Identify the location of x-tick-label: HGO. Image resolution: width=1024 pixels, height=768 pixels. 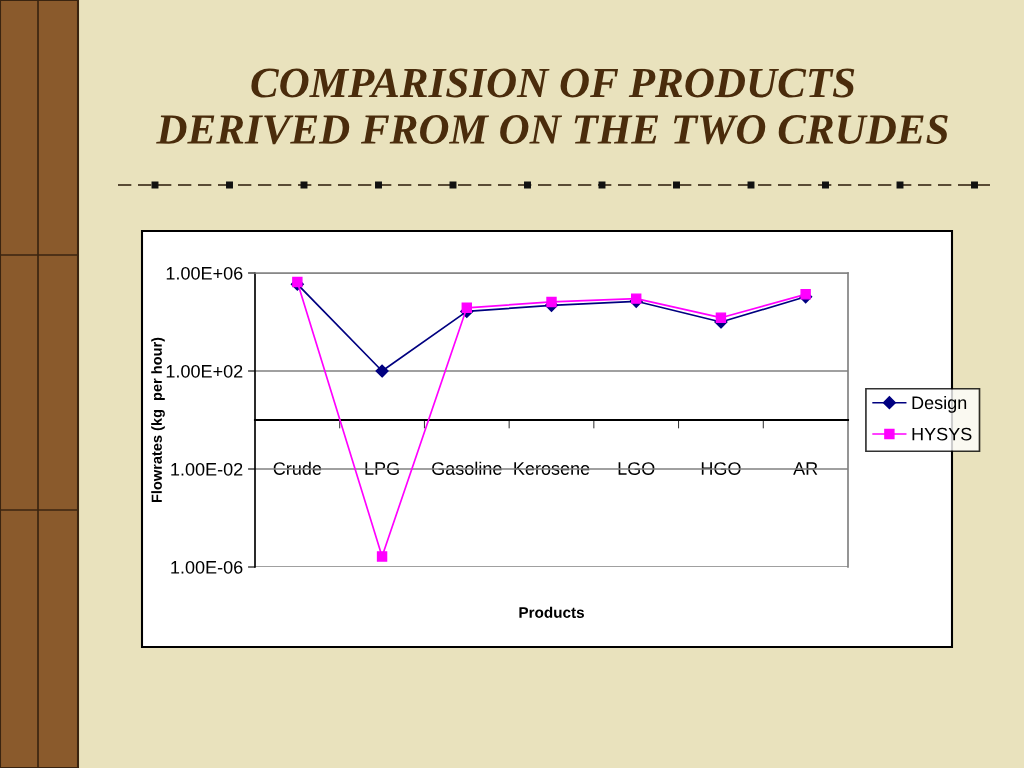
(721, 468).